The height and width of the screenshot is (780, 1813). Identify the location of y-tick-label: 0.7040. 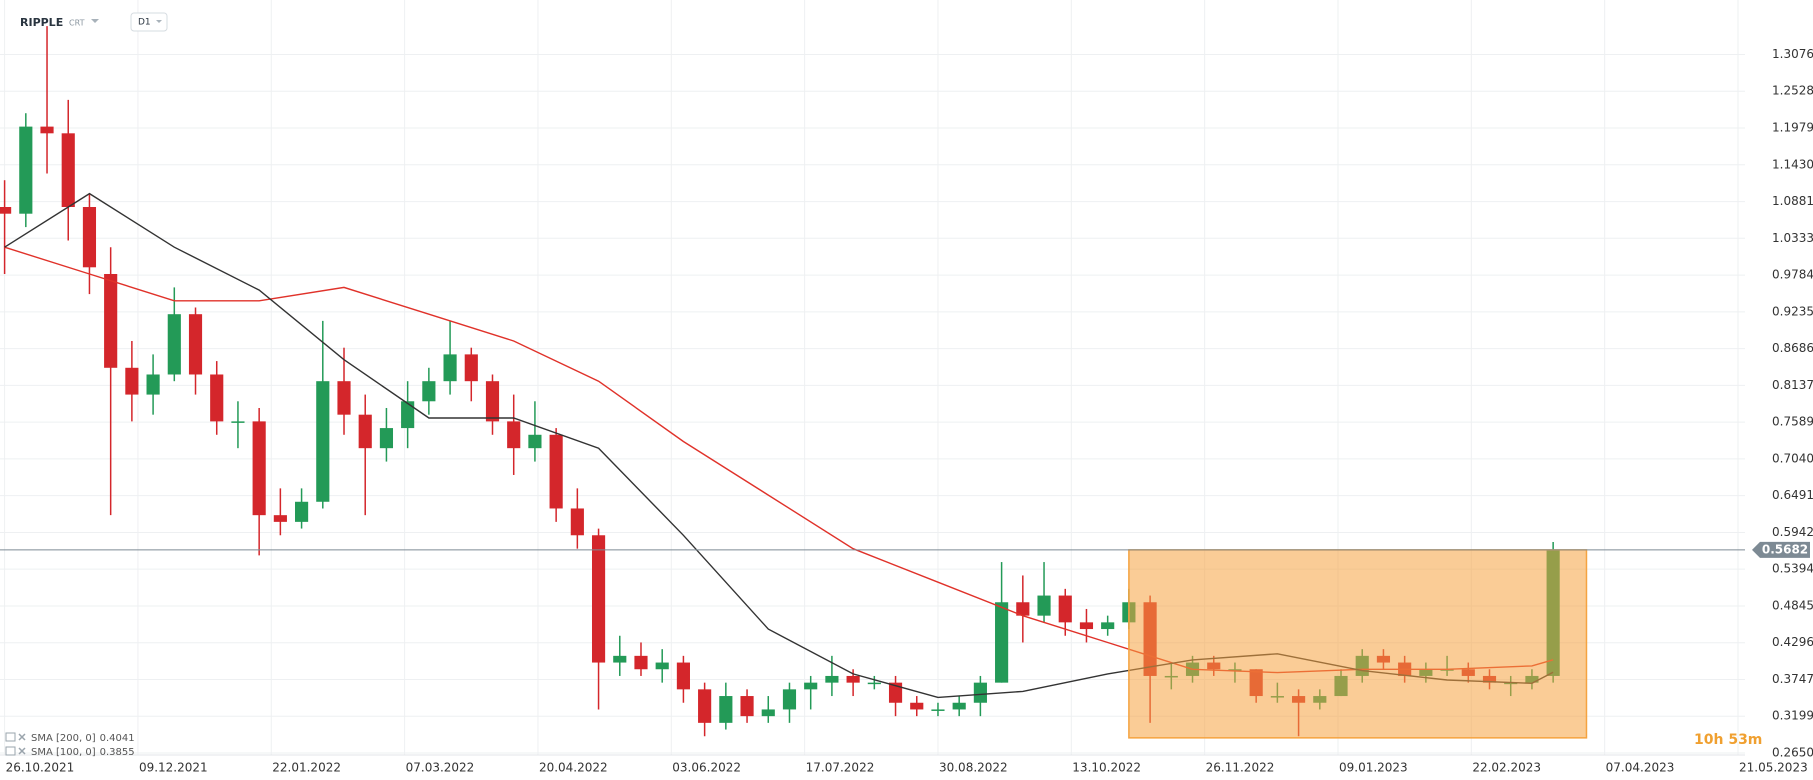
(1792, 458).